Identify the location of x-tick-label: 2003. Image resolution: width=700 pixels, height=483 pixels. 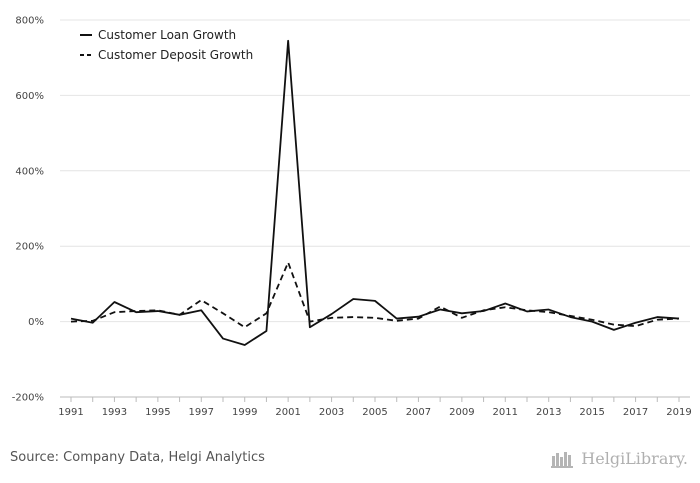
(331, 412).